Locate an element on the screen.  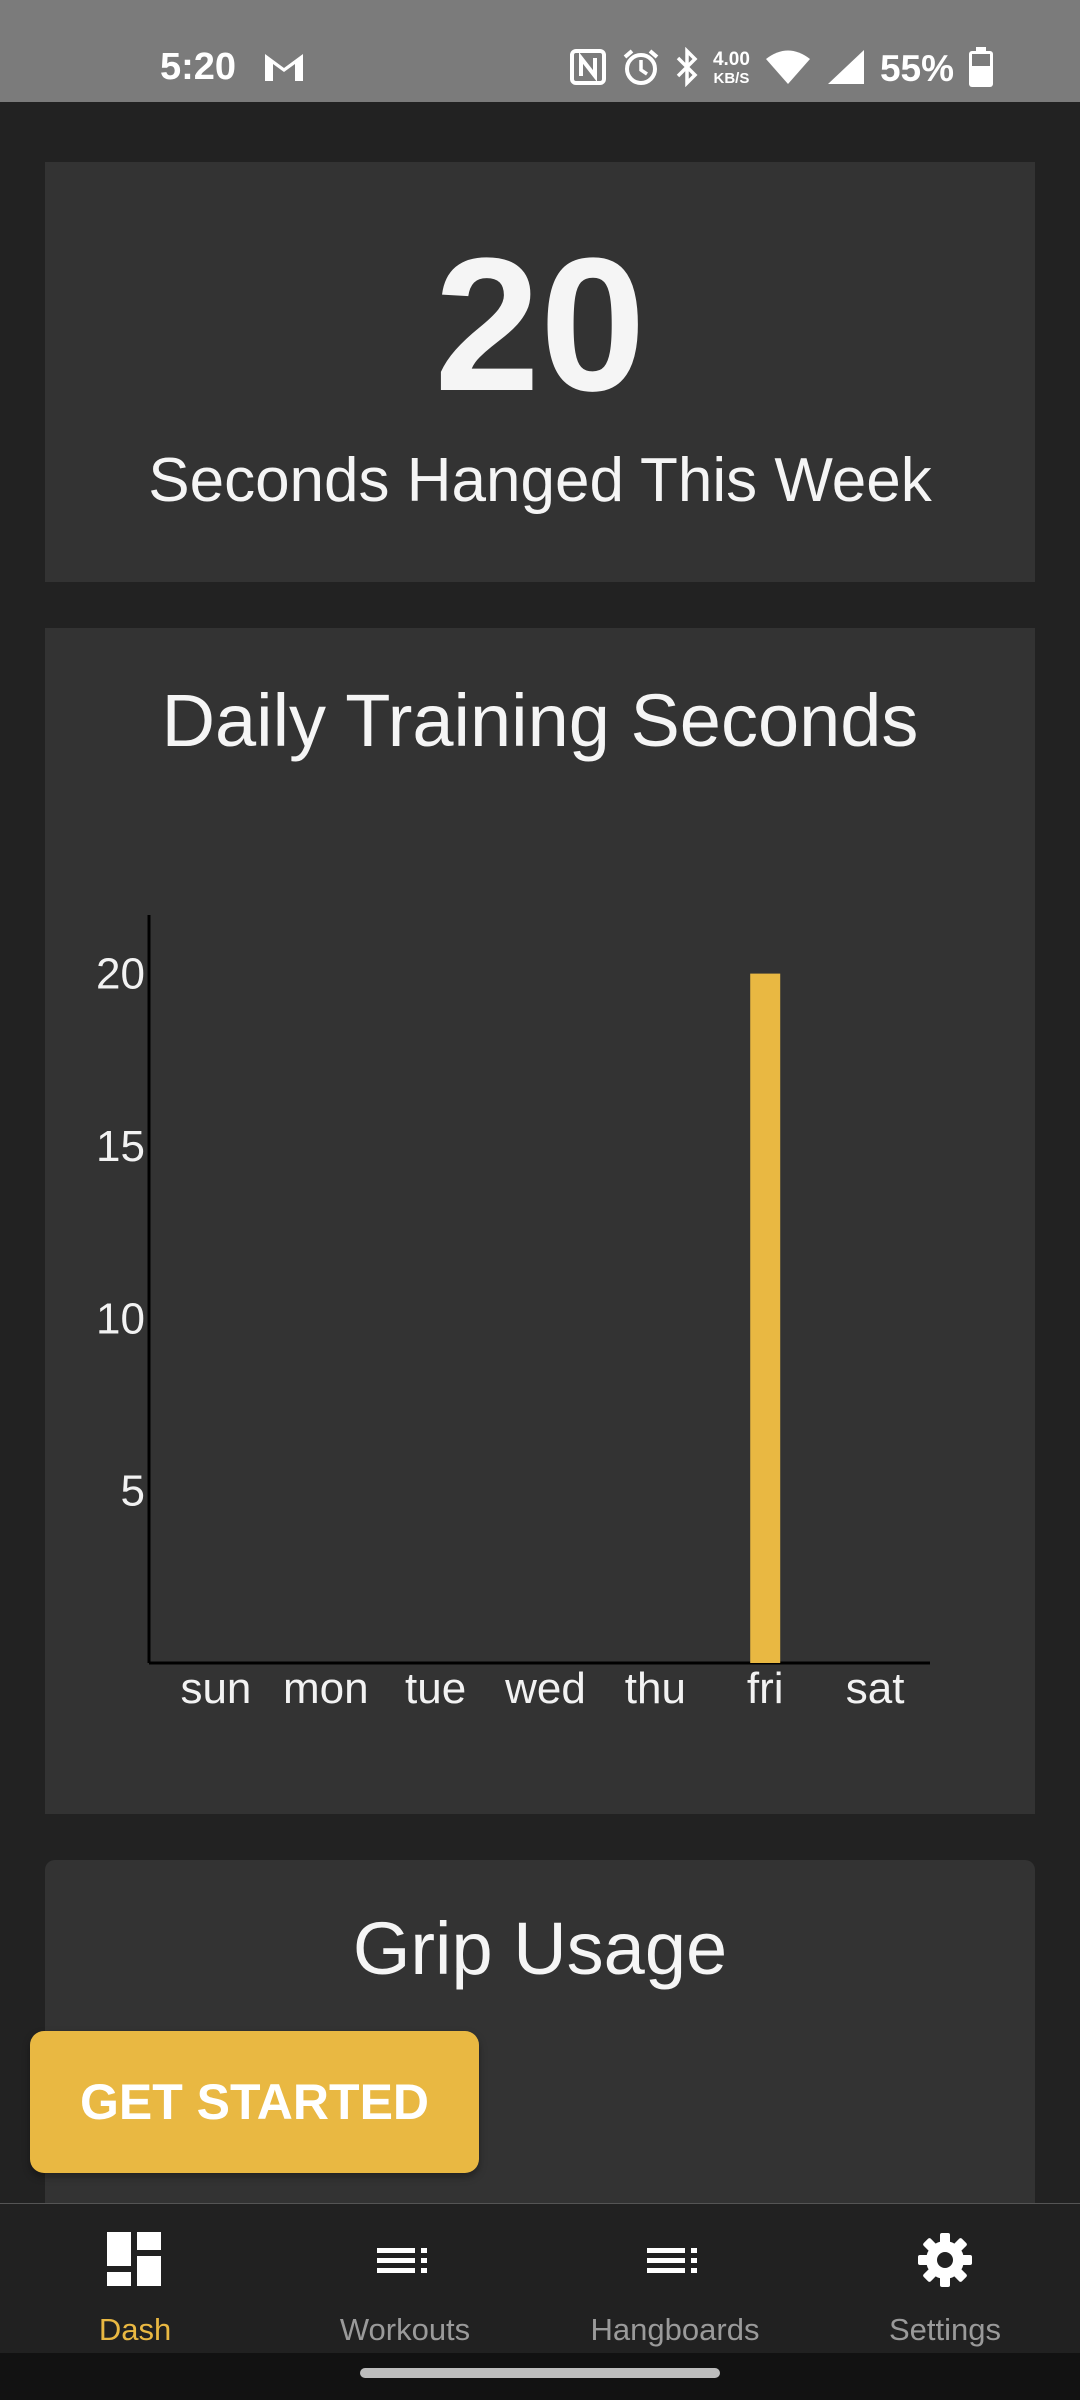
x-tick-label: mon is located at coordinates (326, 1688).